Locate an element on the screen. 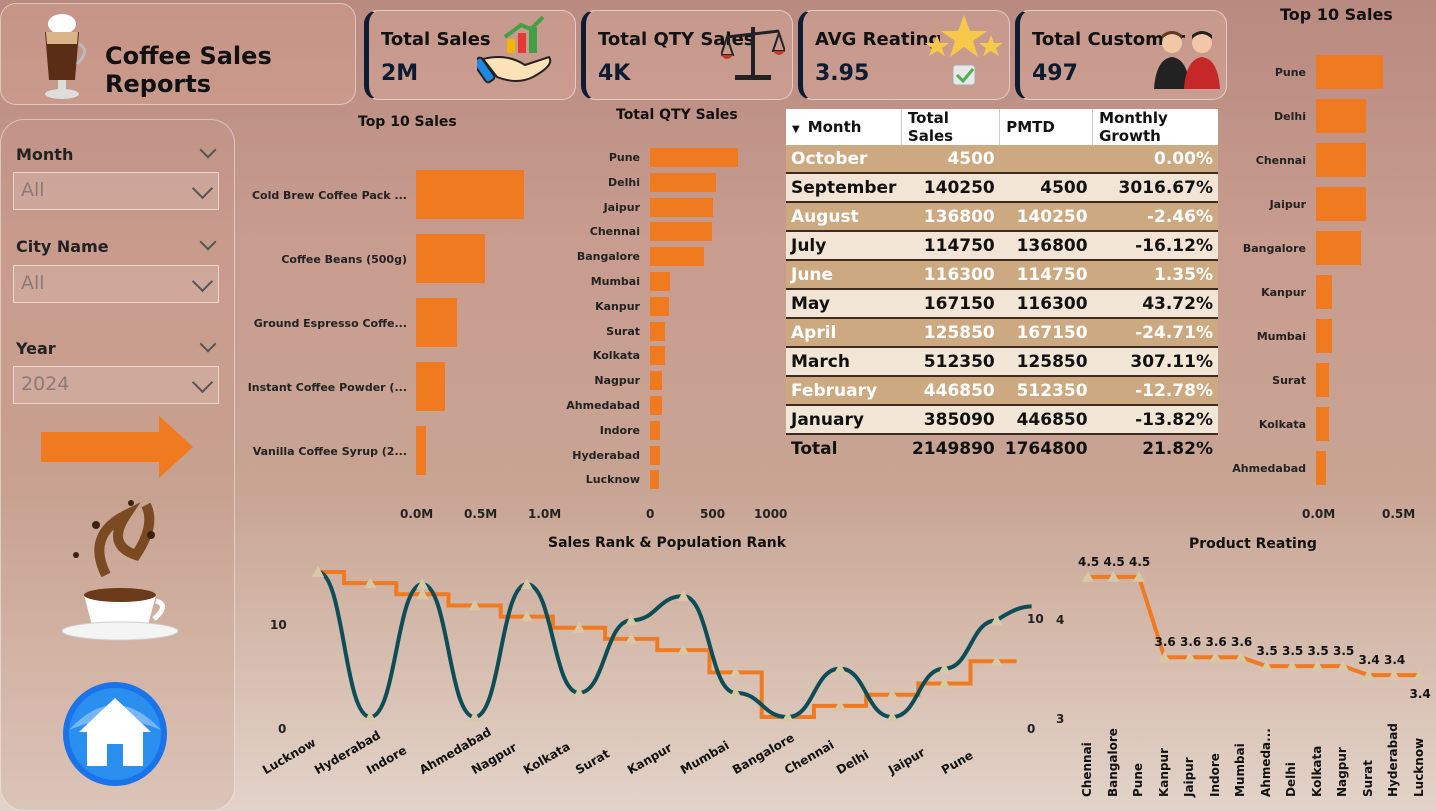 The image size is (1436, 811). city-filter-label: City Name is located at coordinates (62, 246).